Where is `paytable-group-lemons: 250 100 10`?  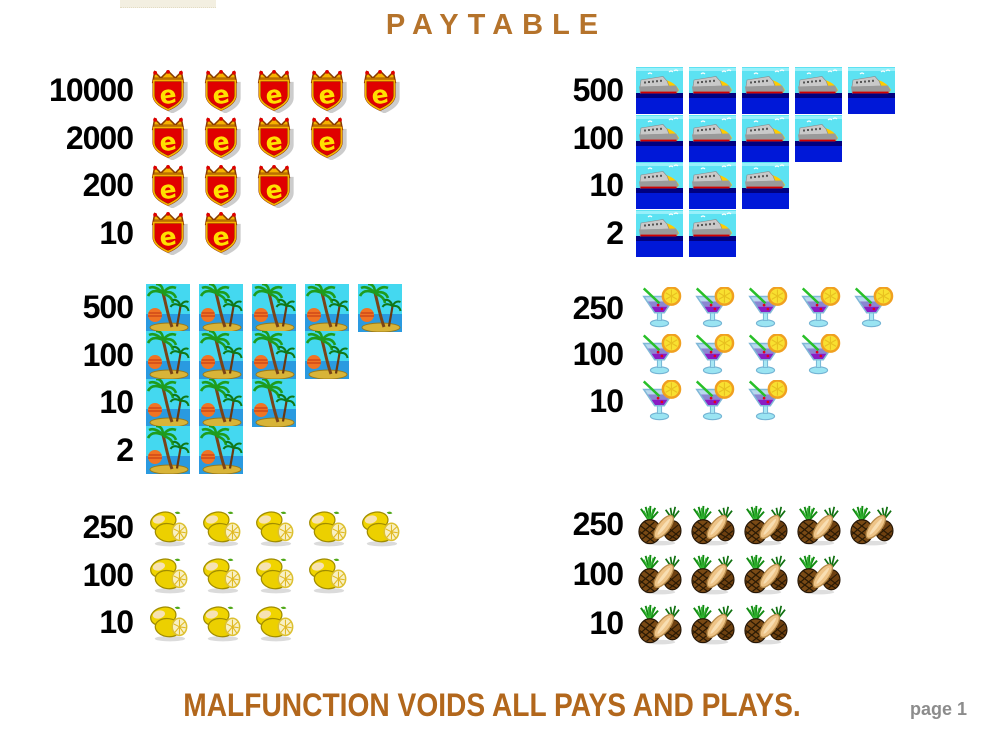 paytable-group-lemons: 250 100 10 is located at coordinates (225, 575).